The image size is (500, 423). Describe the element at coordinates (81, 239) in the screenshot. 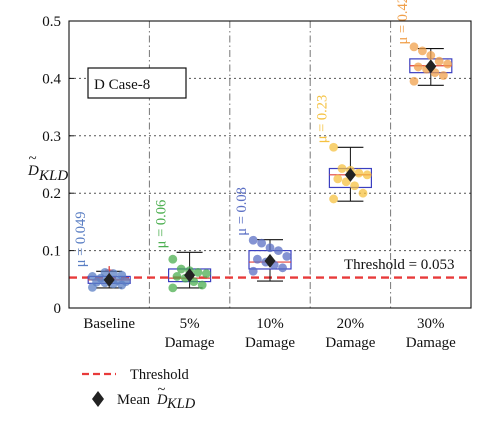

I see `mean-value-label: μ = 0.049` at that location.